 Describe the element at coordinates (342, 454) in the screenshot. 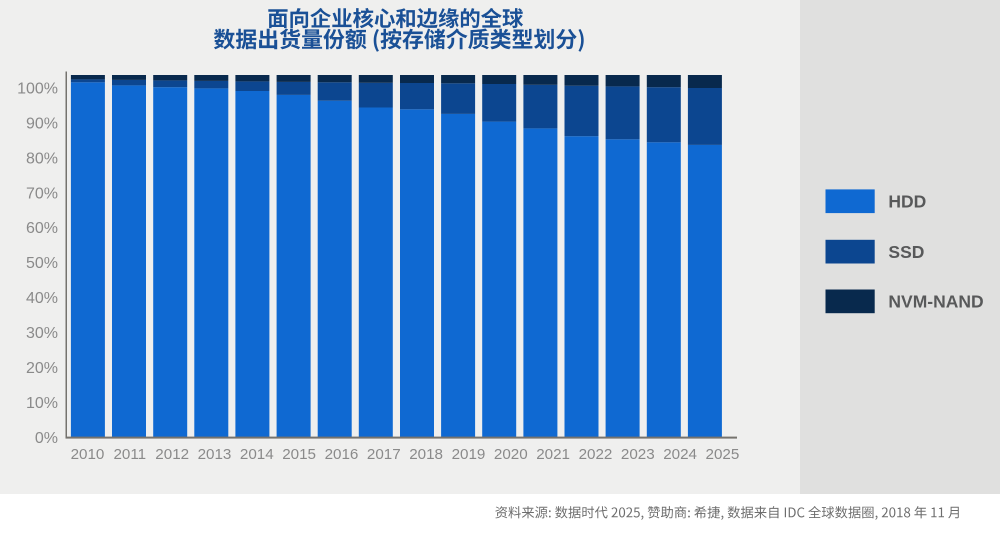

I see `svg-text: 2016` at that location.